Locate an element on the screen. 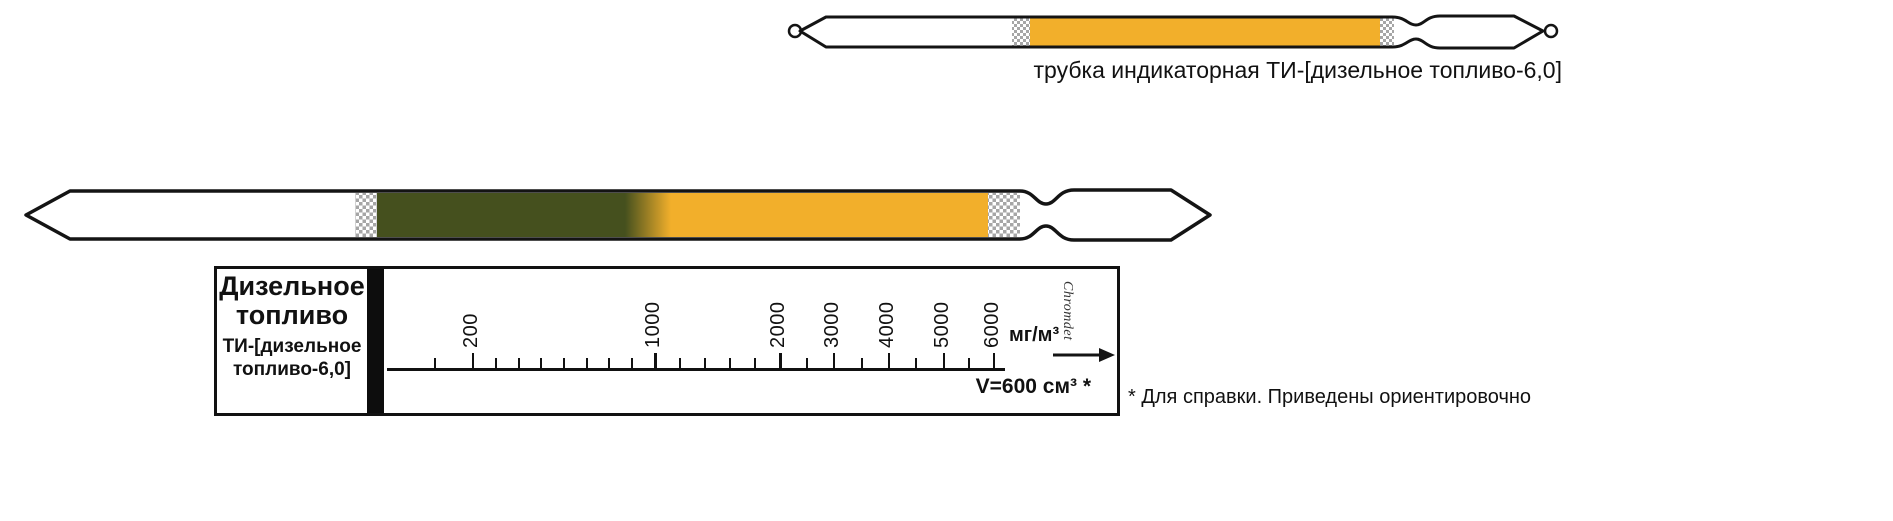 This screenshot has width=1893, height=521. product-name-line2: топливо is located at coordinates (292, 314).